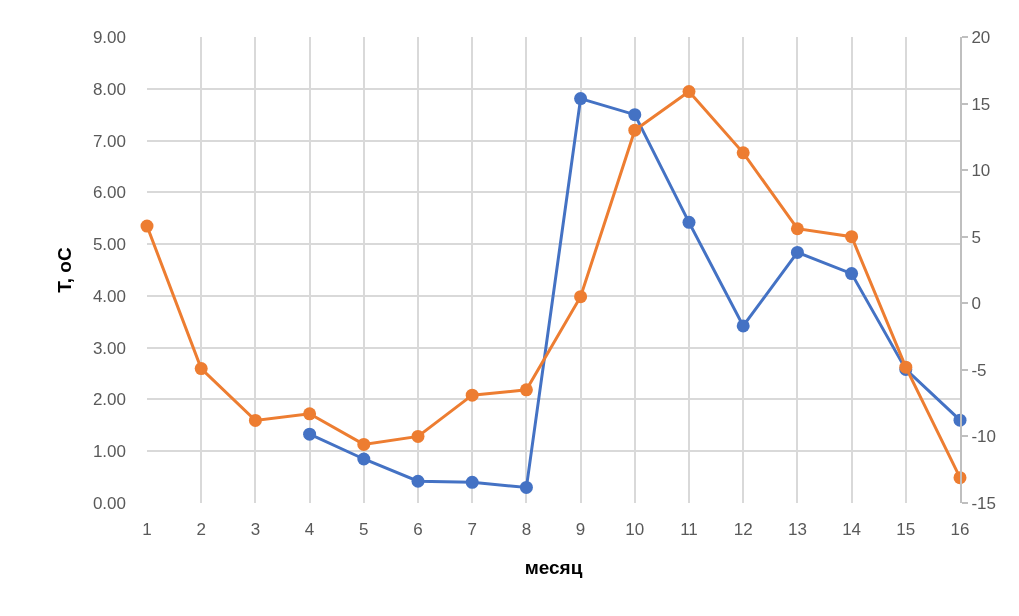 This screenshot has width=1019, height=616. Describe the element at coordinates (979, 370) in the screenshot. I see `y2-tick-label: -5` at that location.